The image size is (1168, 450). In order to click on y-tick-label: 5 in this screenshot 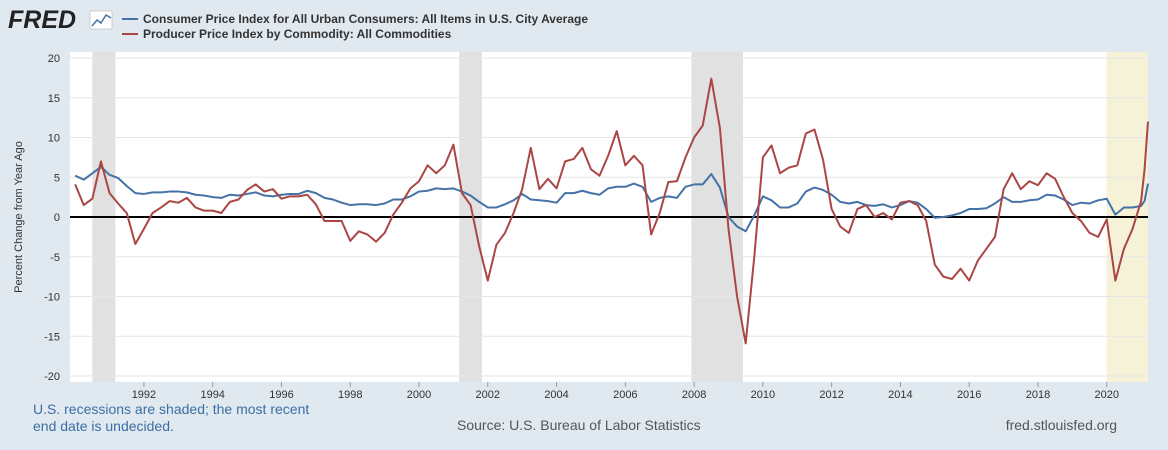, I will do `click(57, 178)`.